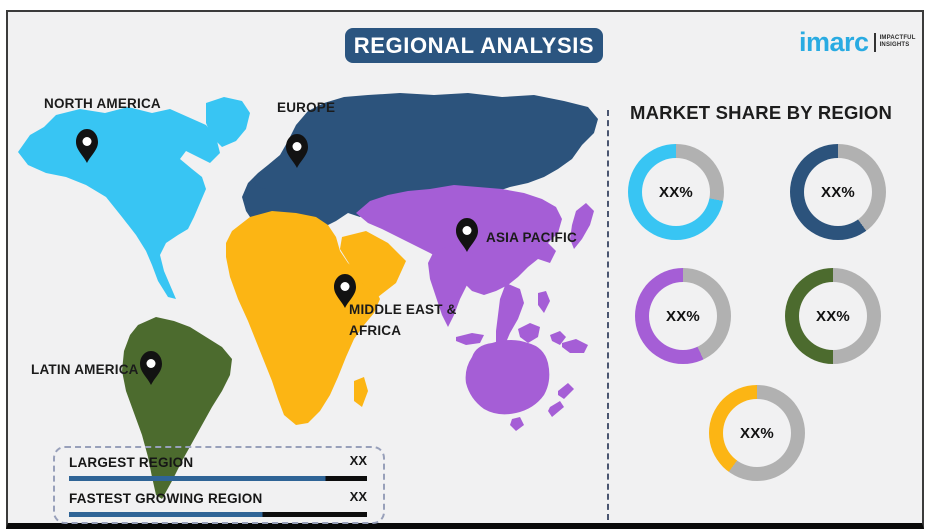  I want to click on page-title: REGIONAL ANALYSIS, so click(474, 45).